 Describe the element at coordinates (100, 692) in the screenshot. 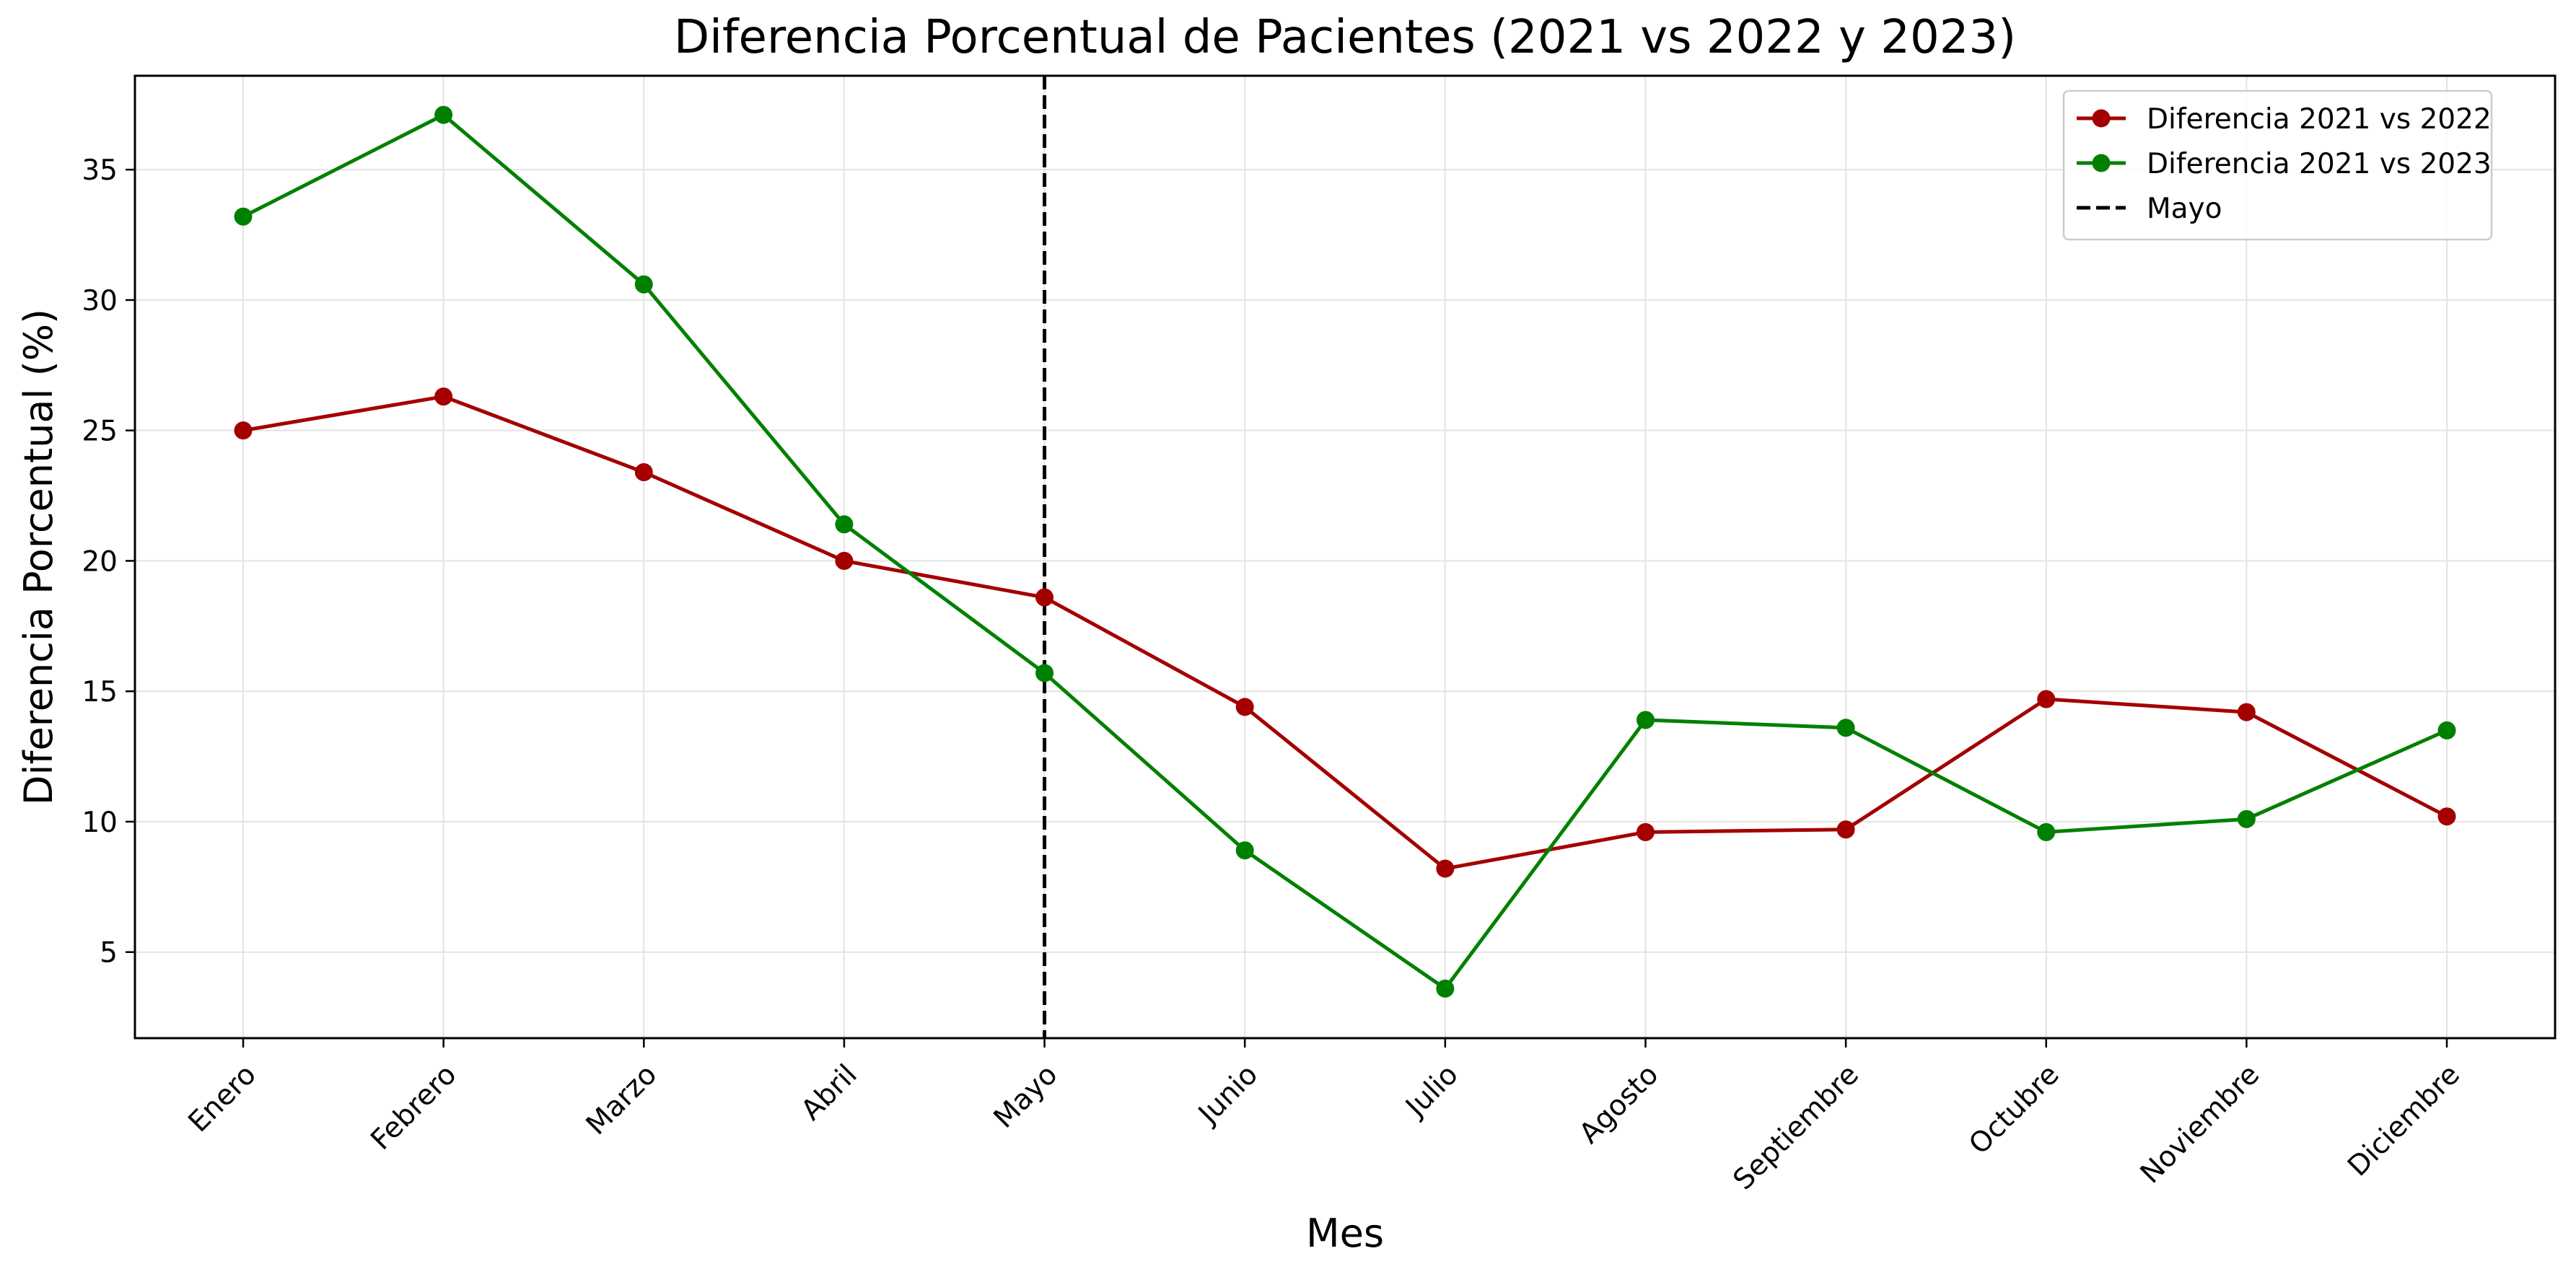

I see `y-tick-label: 15` at that location.